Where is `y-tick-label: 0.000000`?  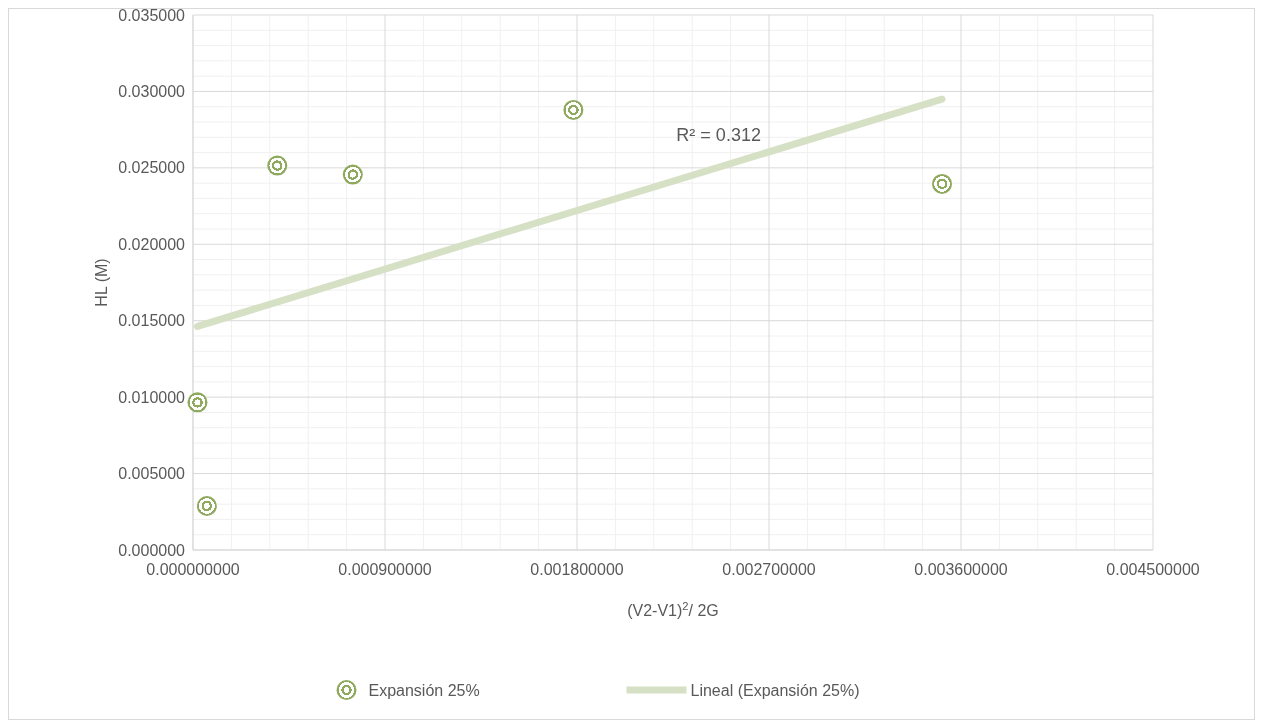 y-tick-label: 0.000000 is located at coordinates (152, 550).